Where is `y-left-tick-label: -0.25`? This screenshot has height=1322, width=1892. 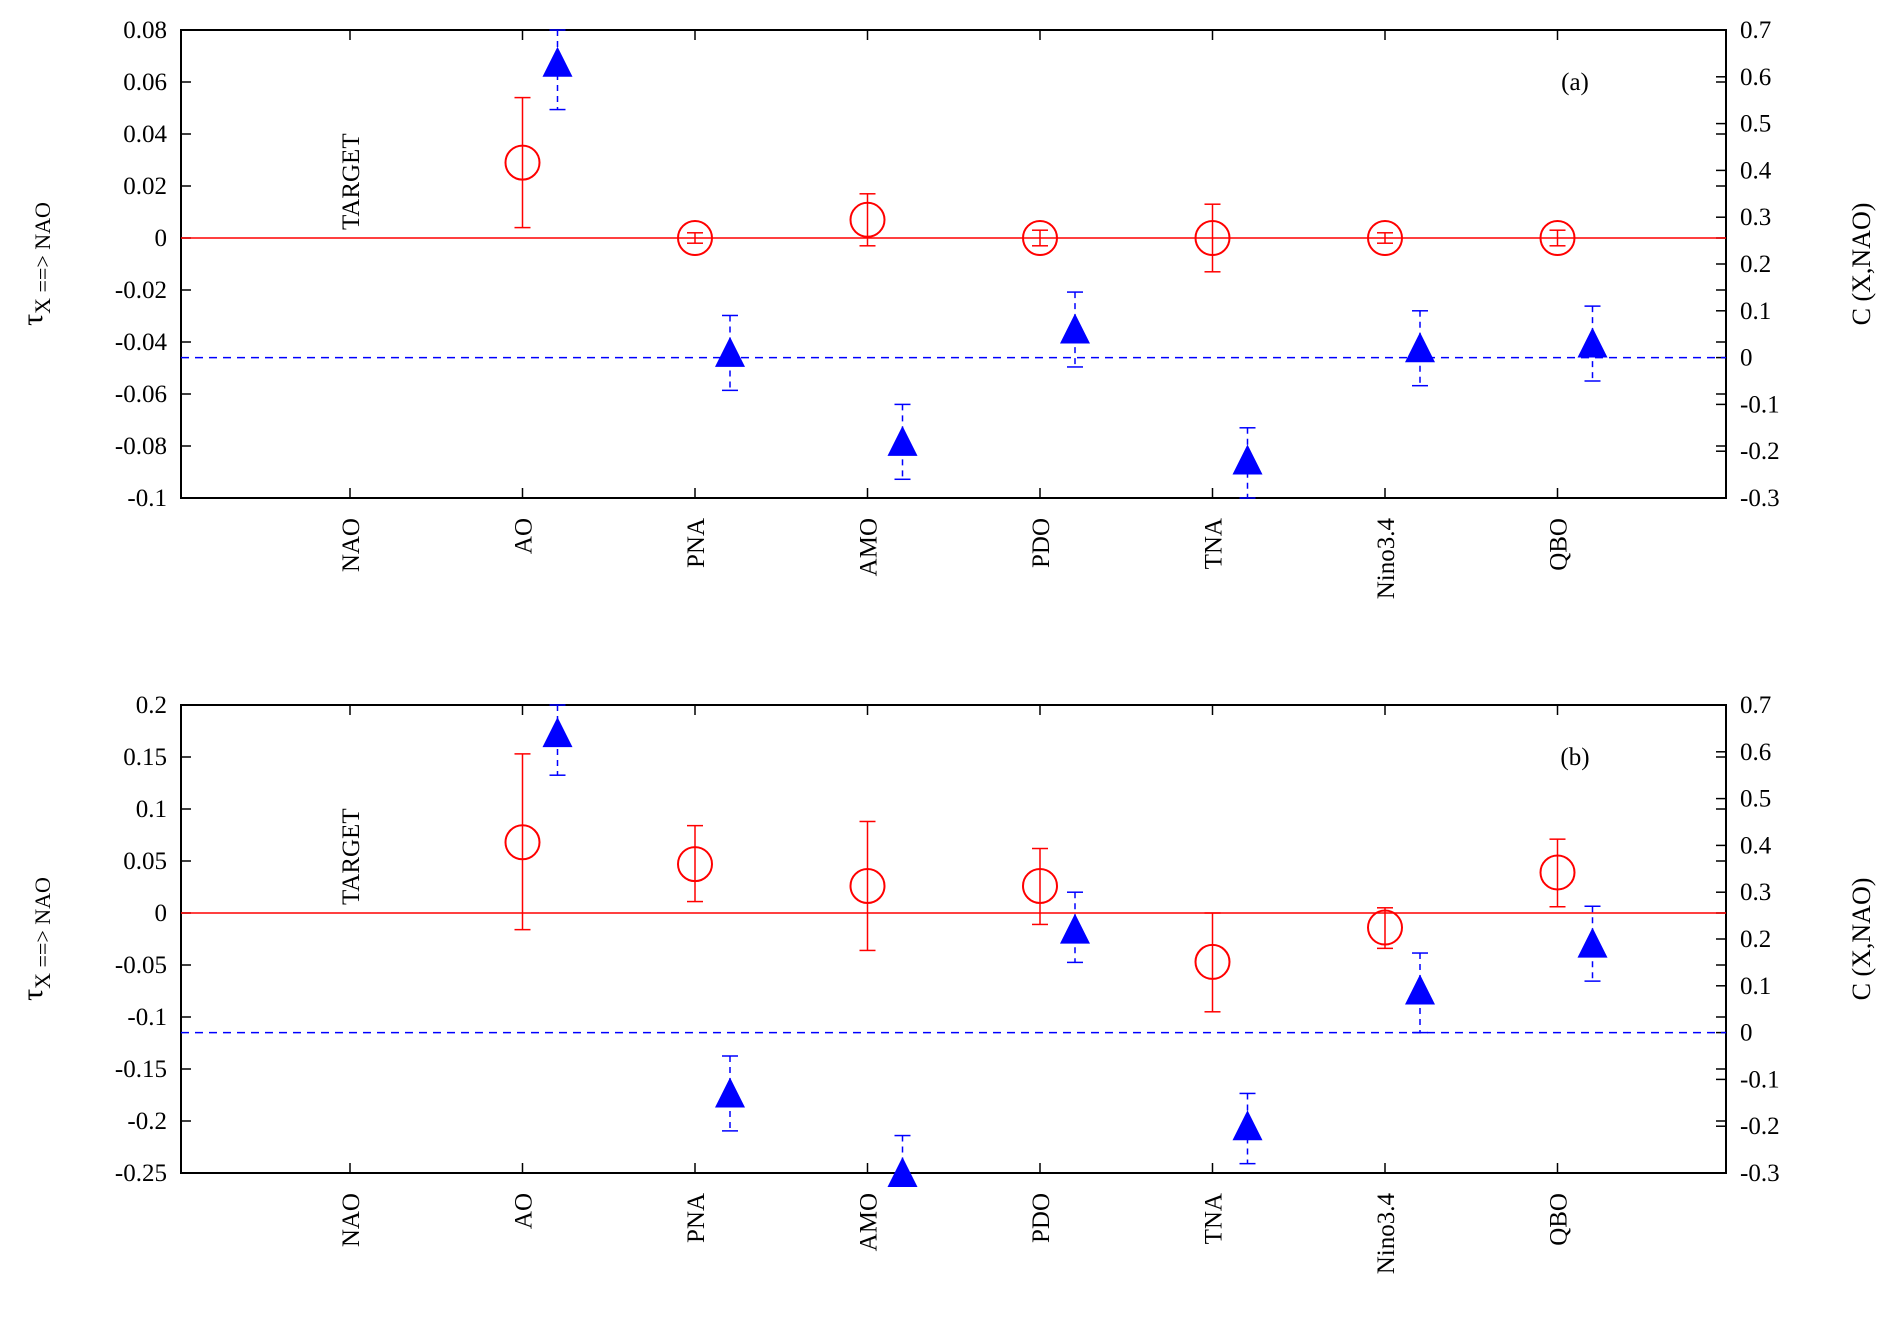 y-left-tick-label: -0.25 is located at coordinates (141, 1173).